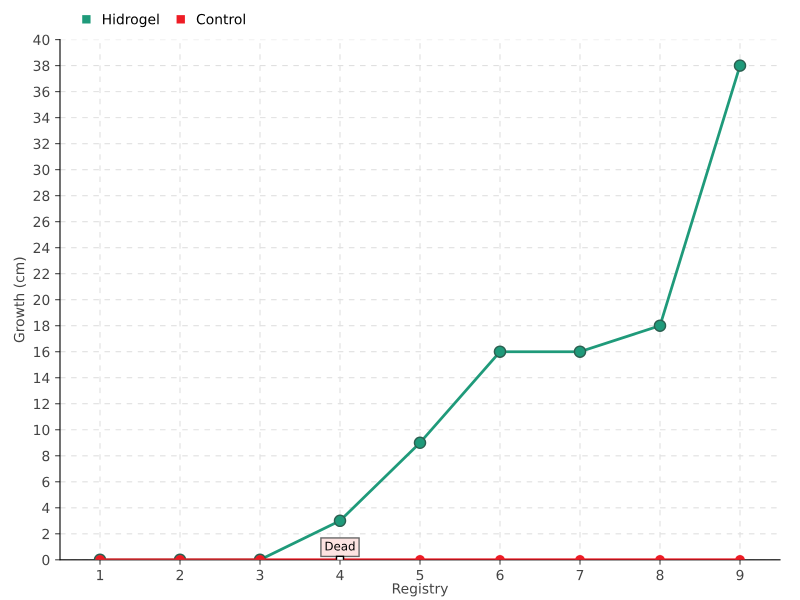  I want to click on y-tick-label: 24, so click(42, 247).